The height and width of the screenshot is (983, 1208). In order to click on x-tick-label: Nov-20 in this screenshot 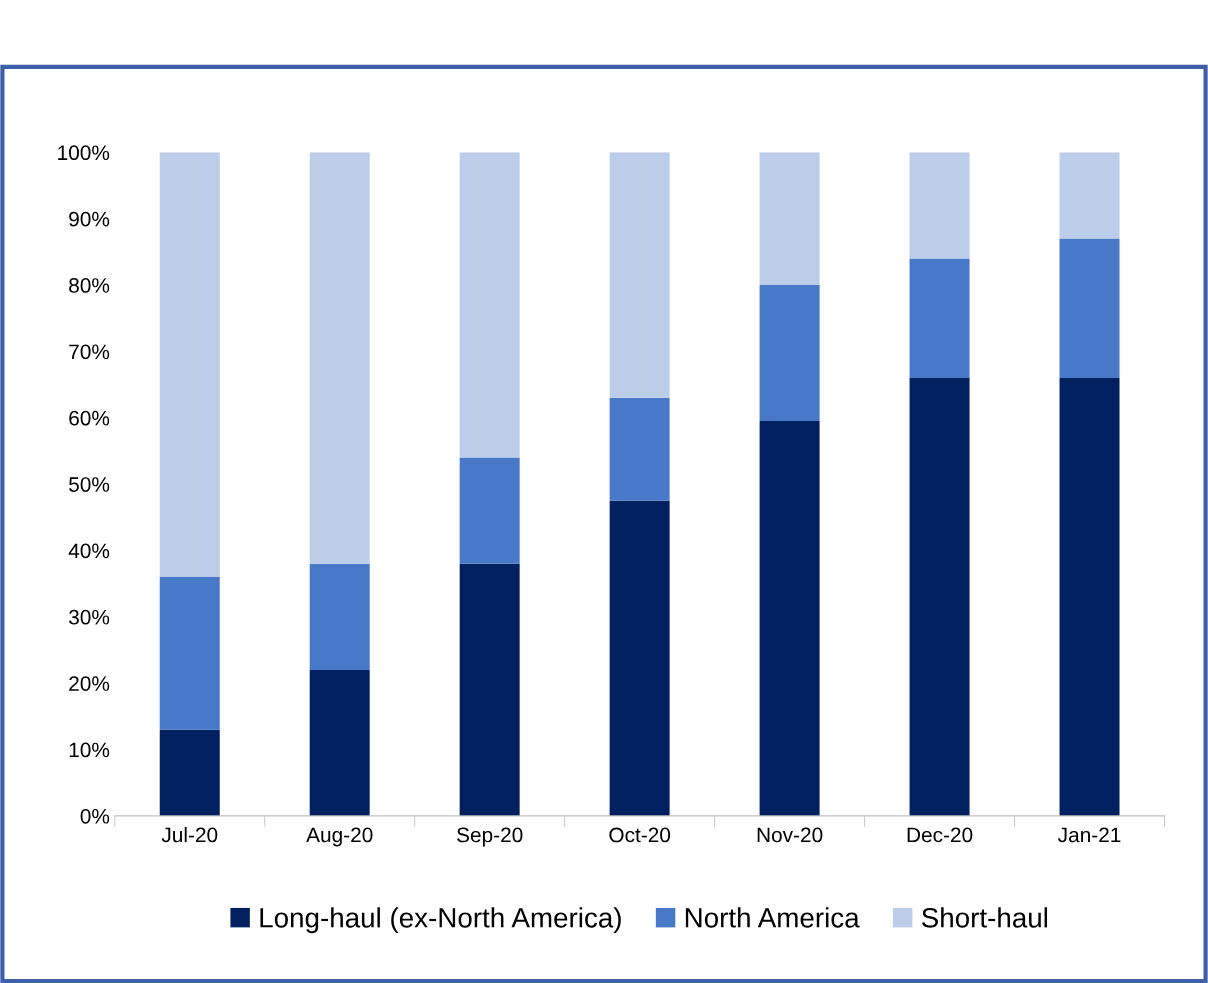, I will do `click(790, 835)`.